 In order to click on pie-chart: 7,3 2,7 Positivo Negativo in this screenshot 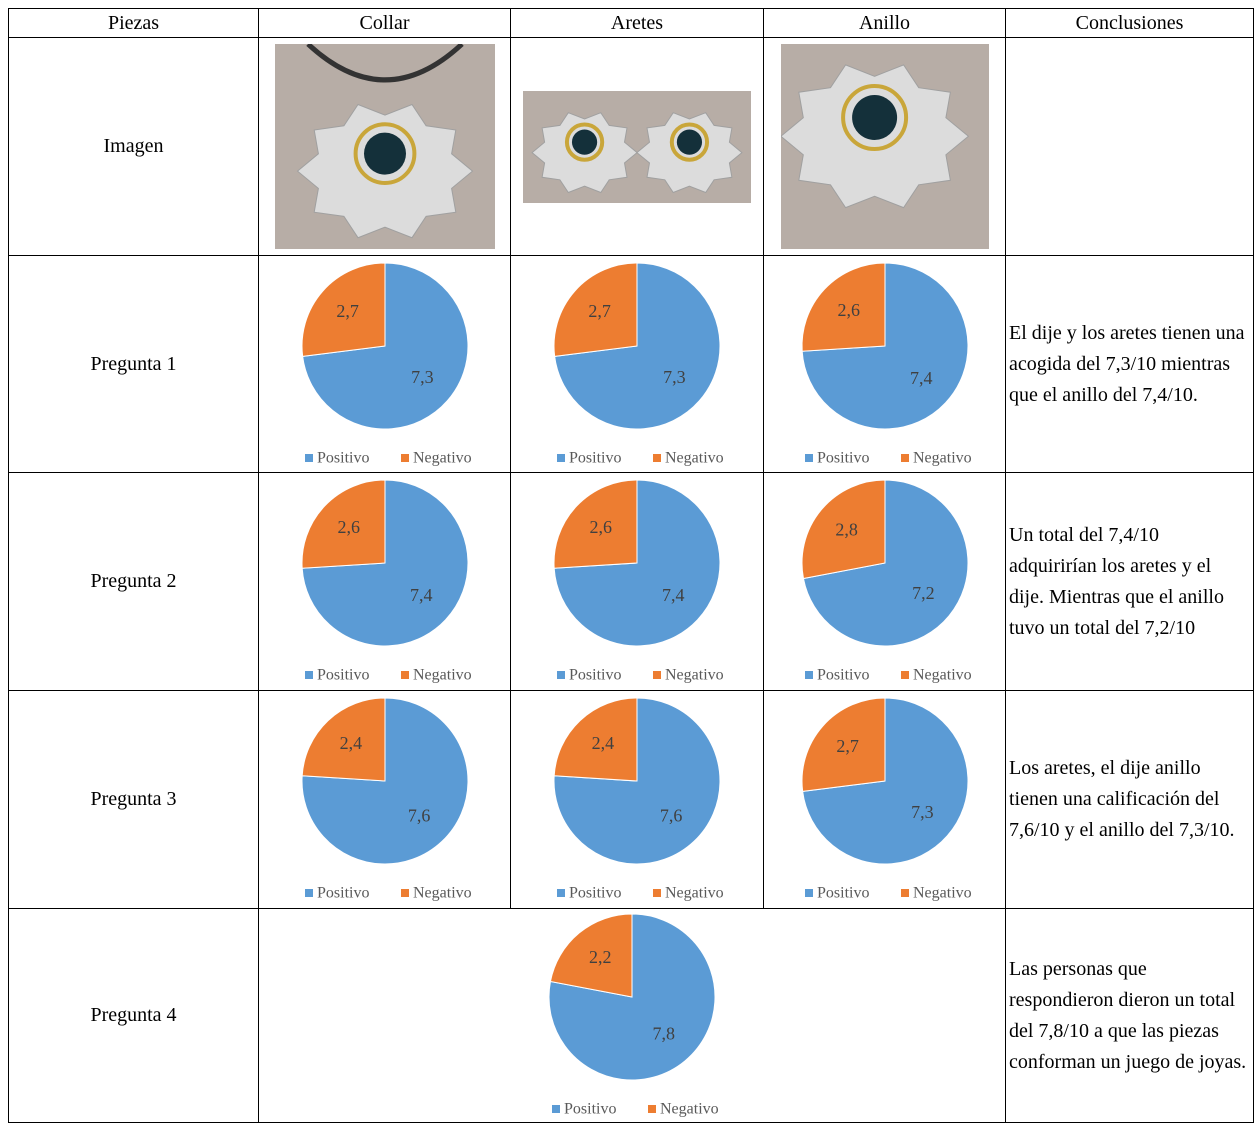, I will do `click(638, 363)`.